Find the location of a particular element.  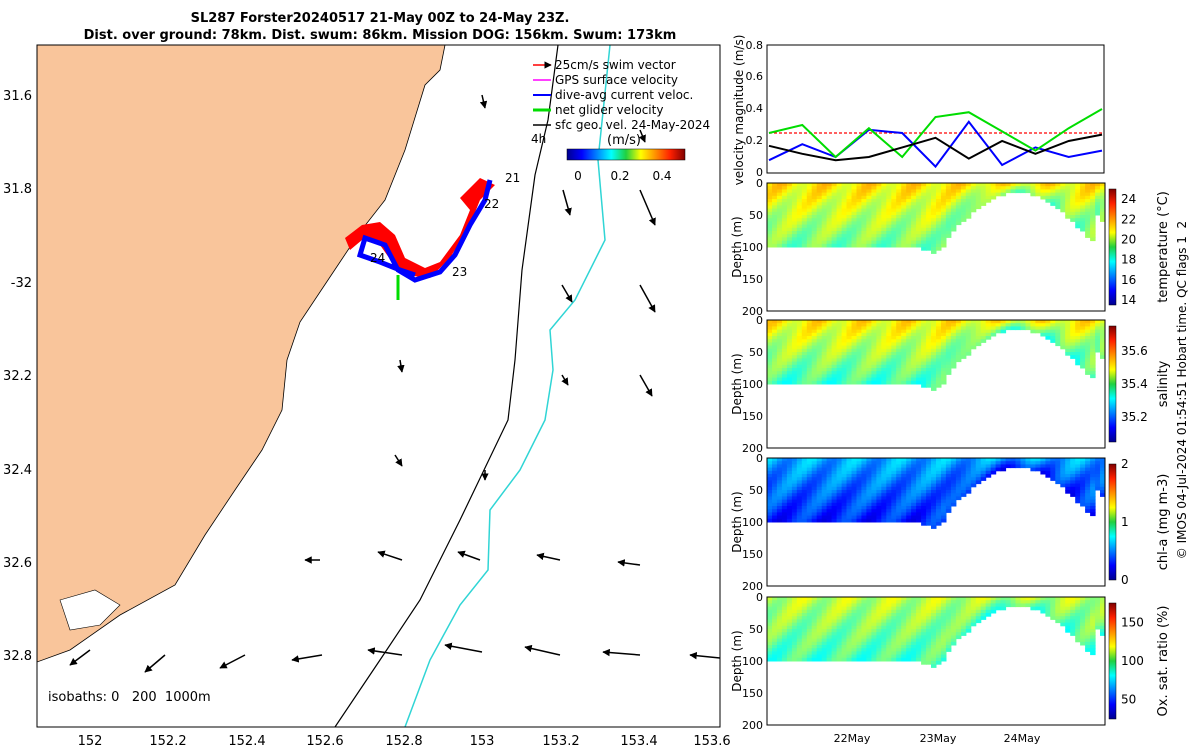

map-x-tick: 153.4 is located at coordinates (638, 741).